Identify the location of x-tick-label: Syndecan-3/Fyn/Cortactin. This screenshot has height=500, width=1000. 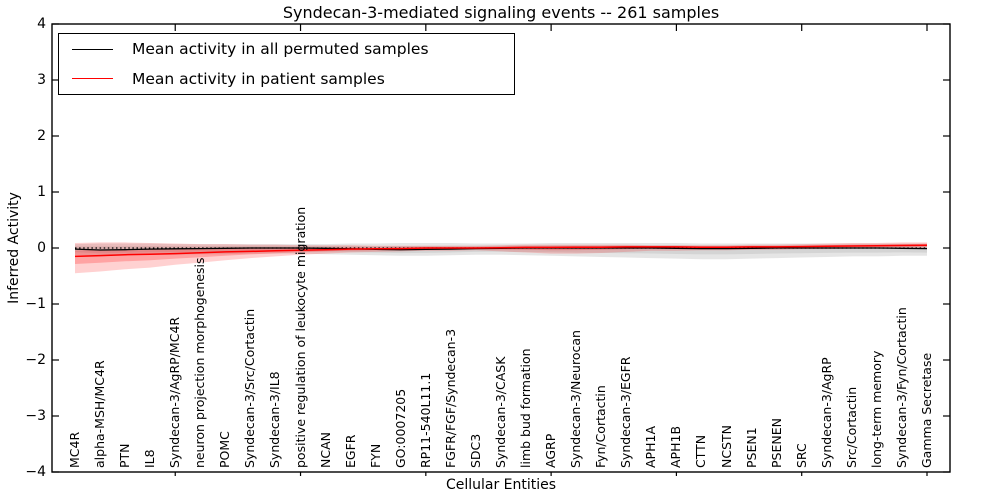
(901, 387).